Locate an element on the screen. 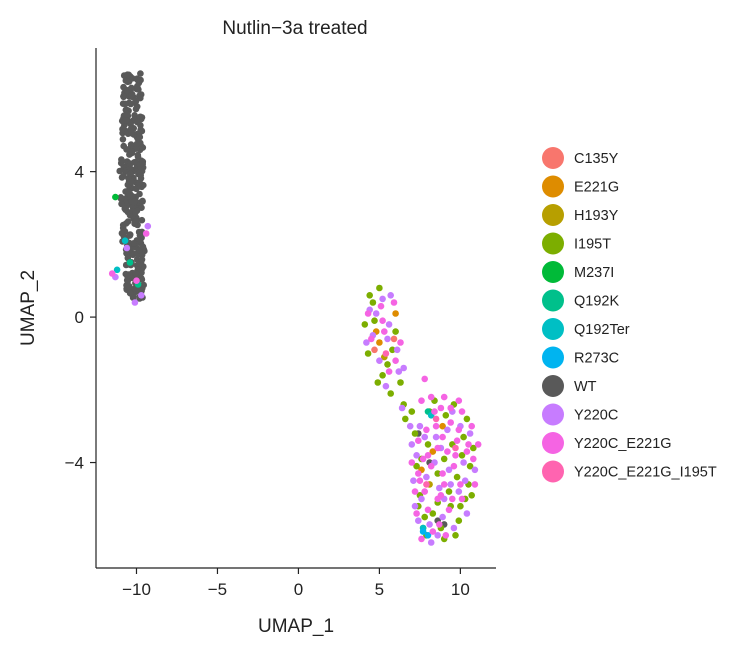  legend-swatch-y220c is located at coordinates (553, 414).